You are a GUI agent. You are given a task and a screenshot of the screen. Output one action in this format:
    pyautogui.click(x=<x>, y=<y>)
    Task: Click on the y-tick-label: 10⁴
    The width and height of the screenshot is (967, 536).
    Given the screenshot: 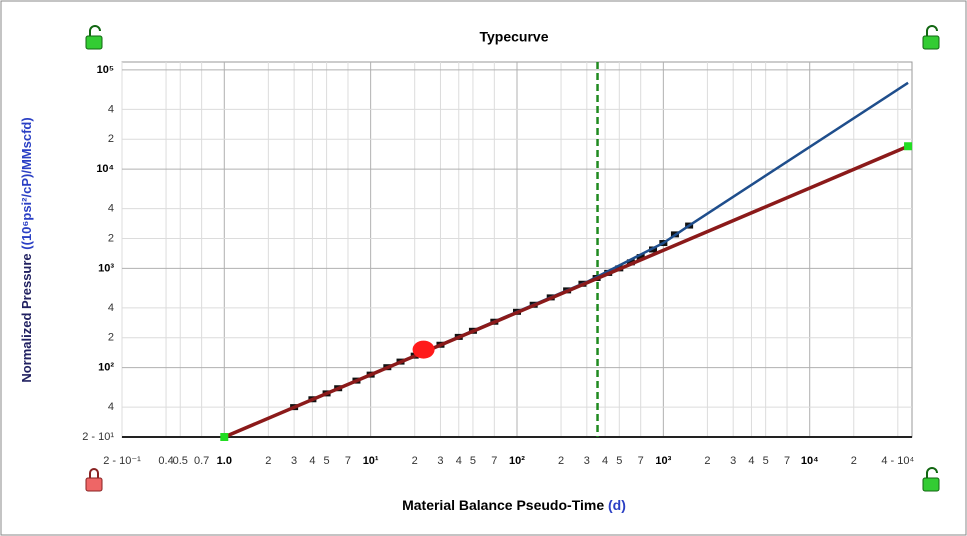 What is the action you would take?
    pyautogui.click(x=105, y=169)
    